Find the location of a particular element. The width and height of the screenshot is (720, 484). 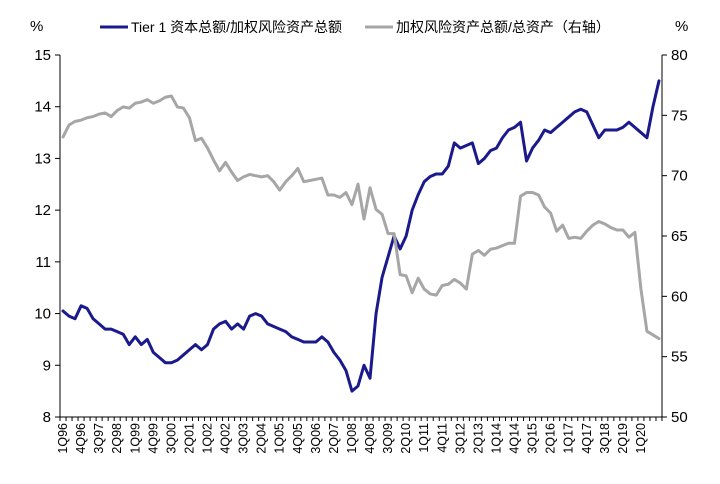

x-tick-label: 1Q99 is located at coordinates (135, 438).